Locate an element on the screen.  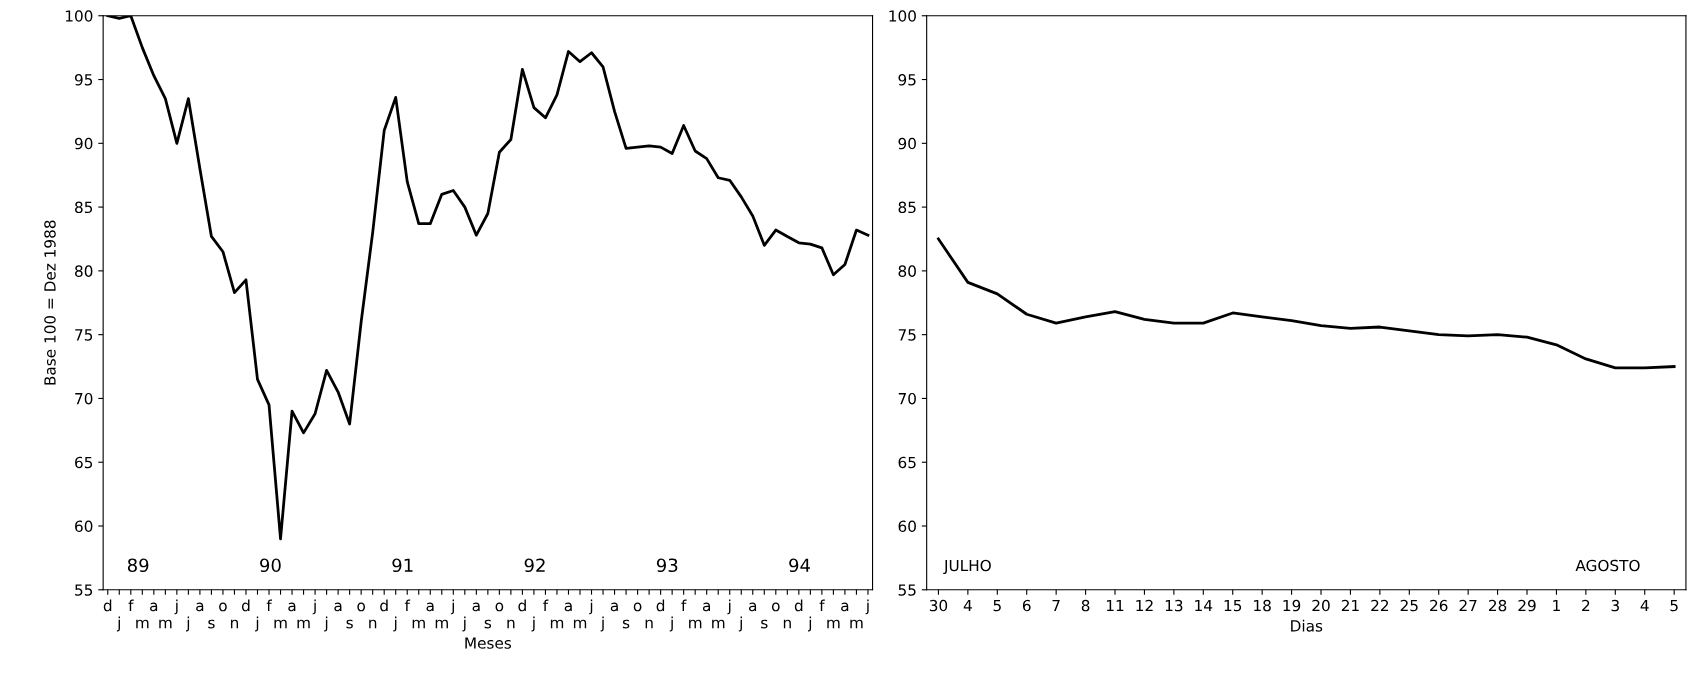
annotation: 89 is located at coordinates (138, 565).